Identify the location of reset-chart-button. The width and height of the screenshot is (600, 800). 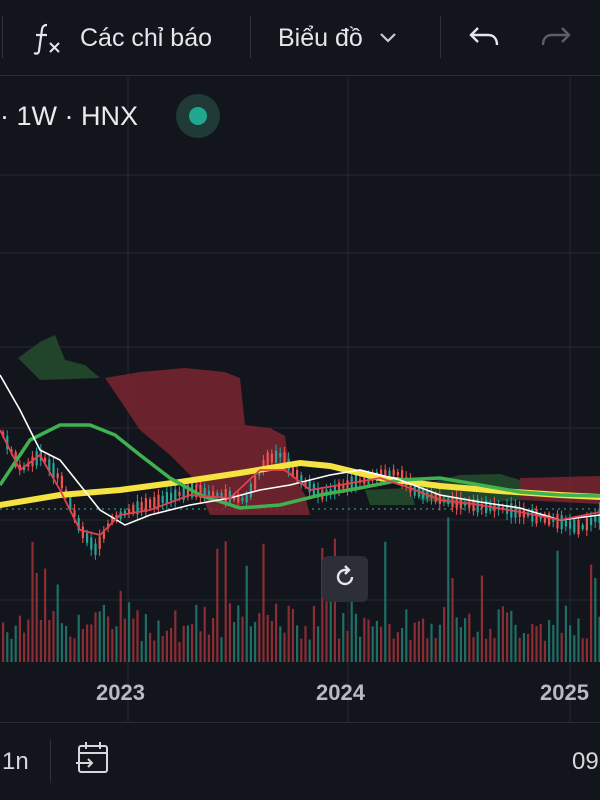
(345, 579).